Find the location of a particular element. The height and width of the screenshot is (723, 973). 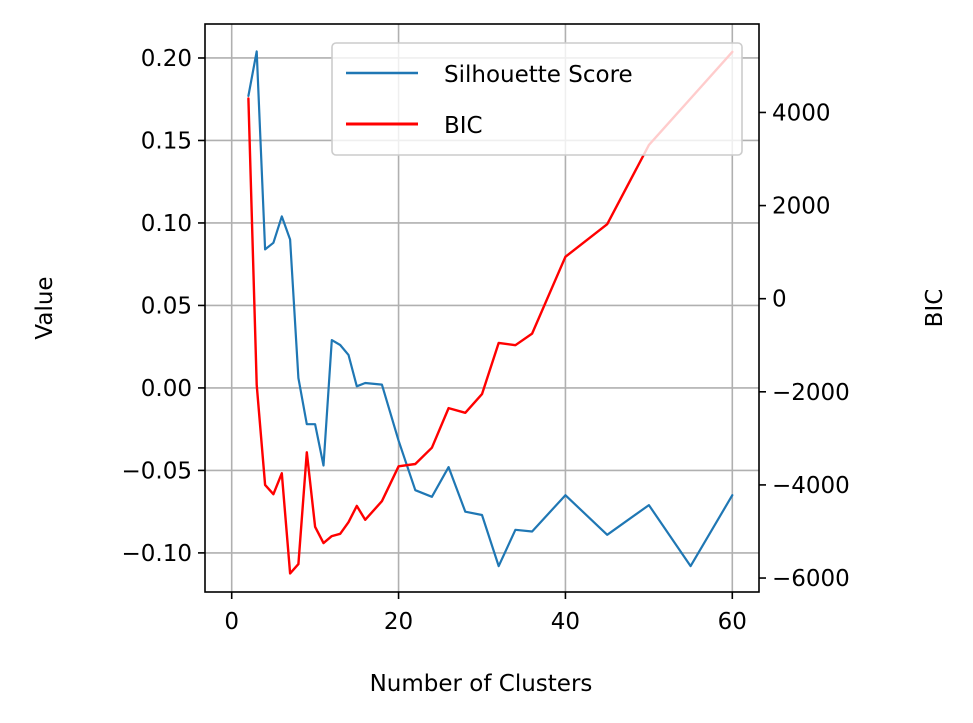

y2-axis-title: BIC is located at coordinates (935, 308).